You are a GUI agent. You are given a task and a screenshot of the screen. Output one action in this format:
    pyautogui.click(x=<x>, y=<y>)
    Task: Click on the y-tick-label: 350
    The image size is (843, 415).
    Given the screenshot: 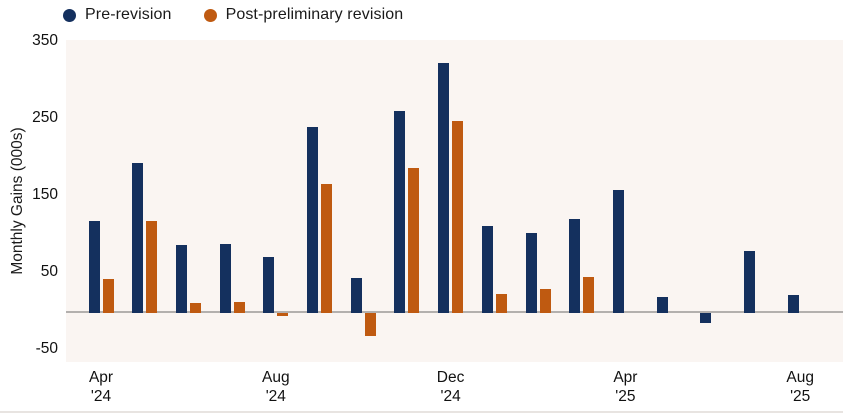 What is the action you would take?
    pyautogui.click(x=45, y=40)
    